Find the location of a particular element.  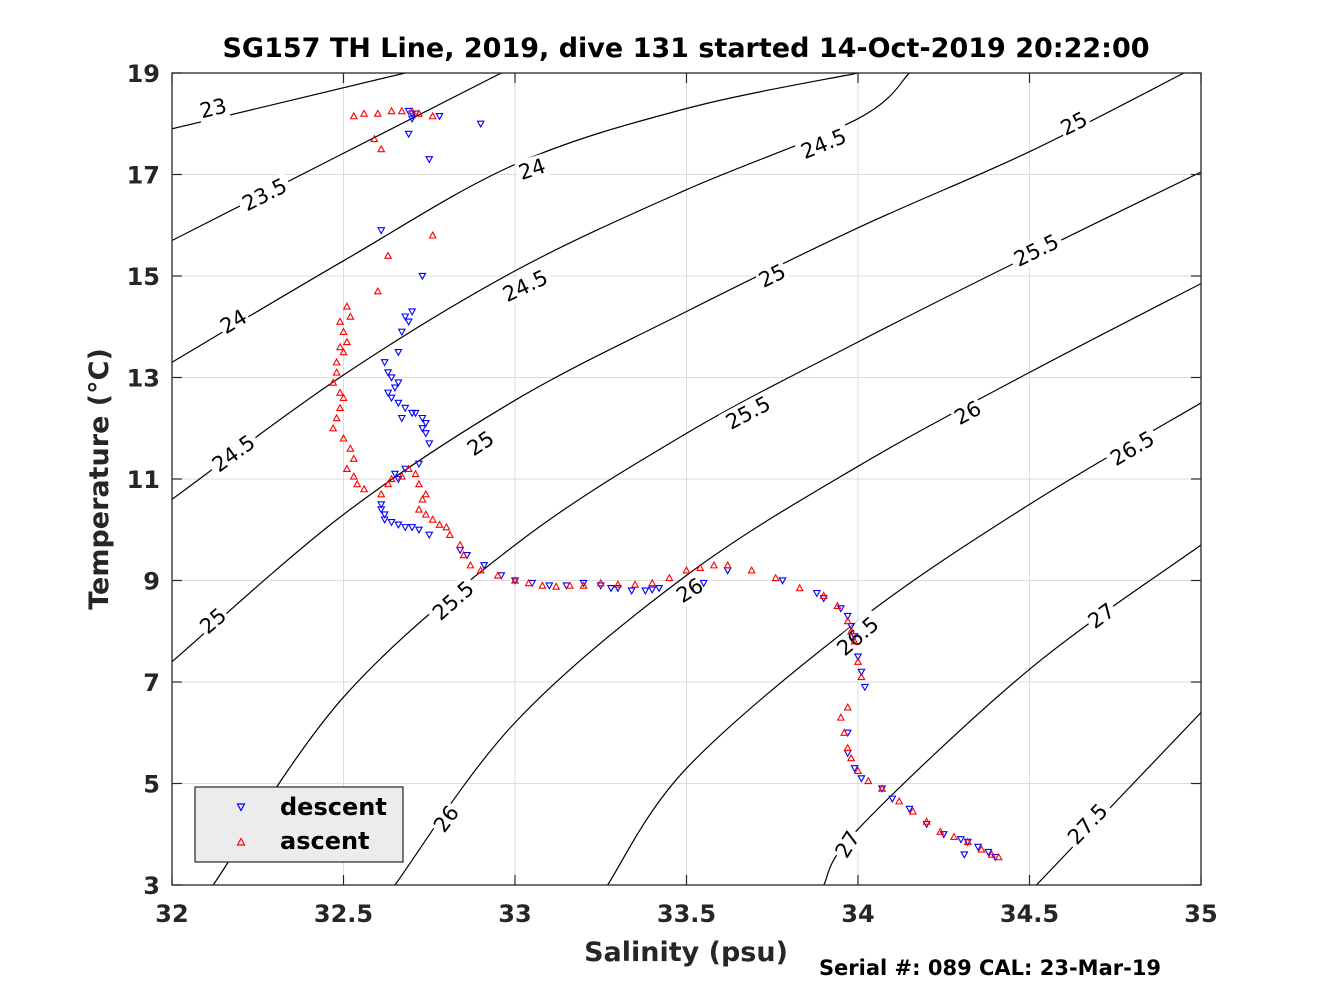

x-tick-label: 35 is located at coordinates (1200, 914).